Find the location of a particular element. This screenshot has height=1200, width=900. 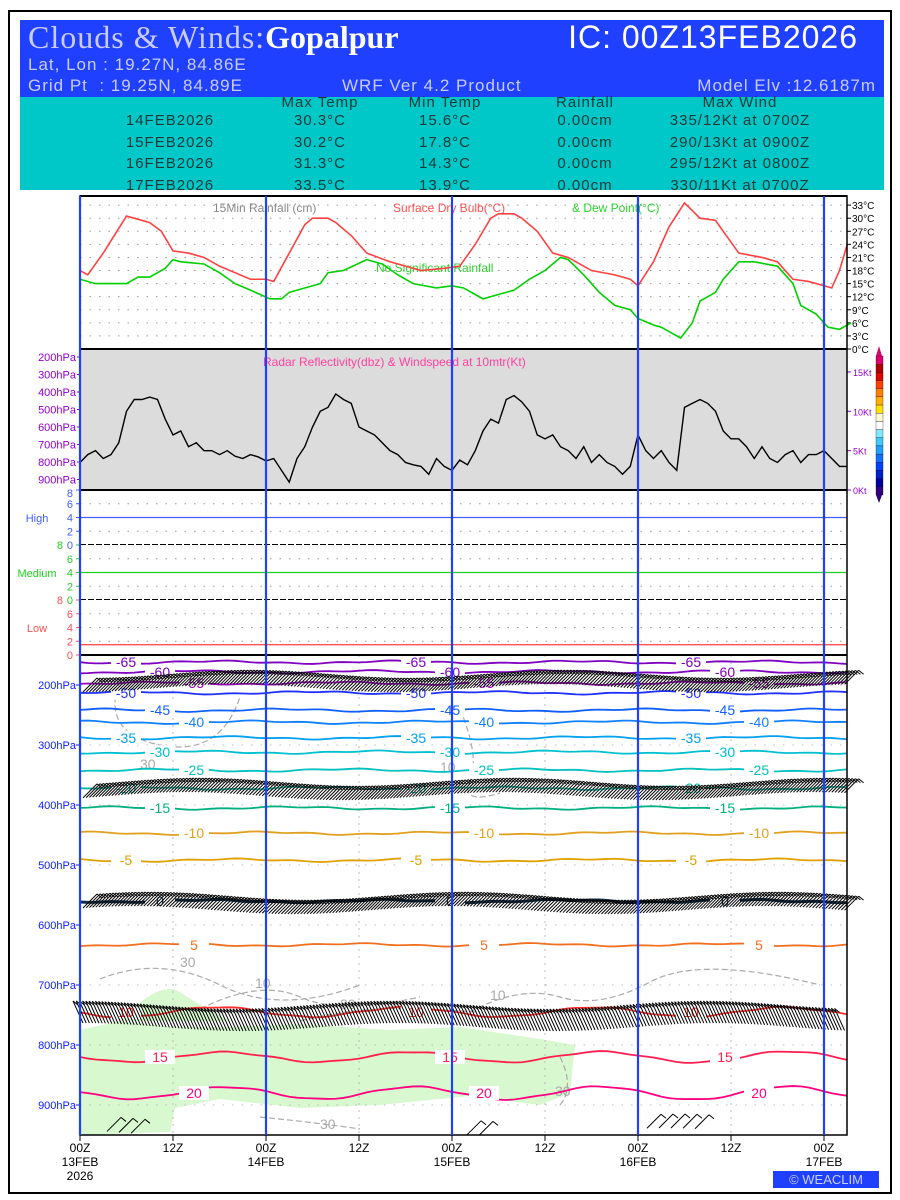

rh-contour-label: 10 is located at coordinates (263, 983).